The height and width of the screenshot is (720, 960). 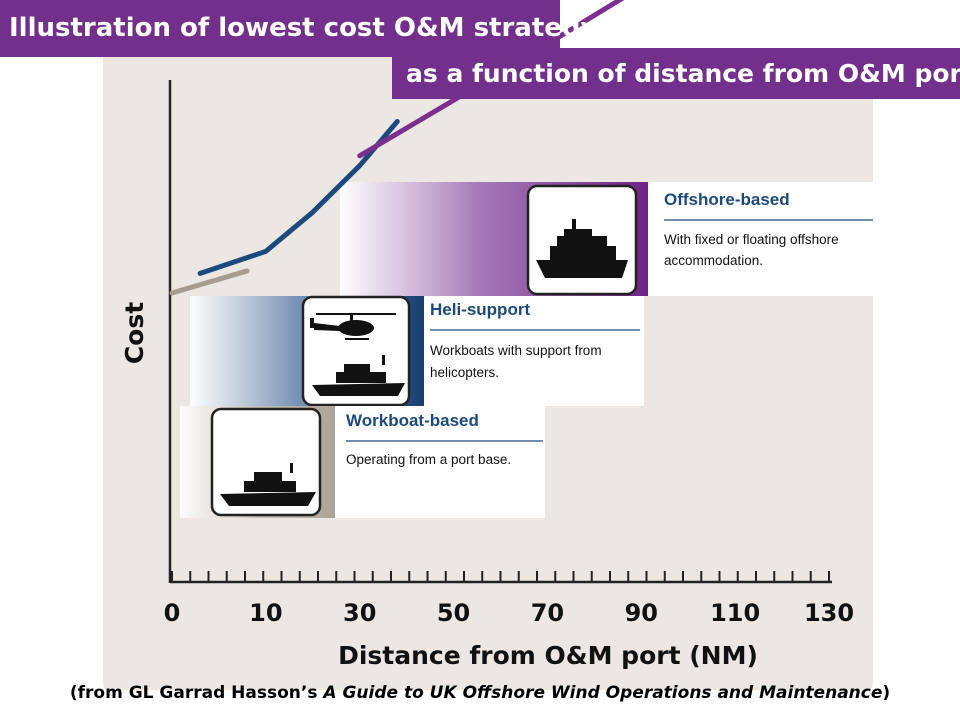 What do you see at coordinates (516, 350) in the screenshot?
I see `heli-desc-line1: Workboats with support from` at bounding box center [516, 350].